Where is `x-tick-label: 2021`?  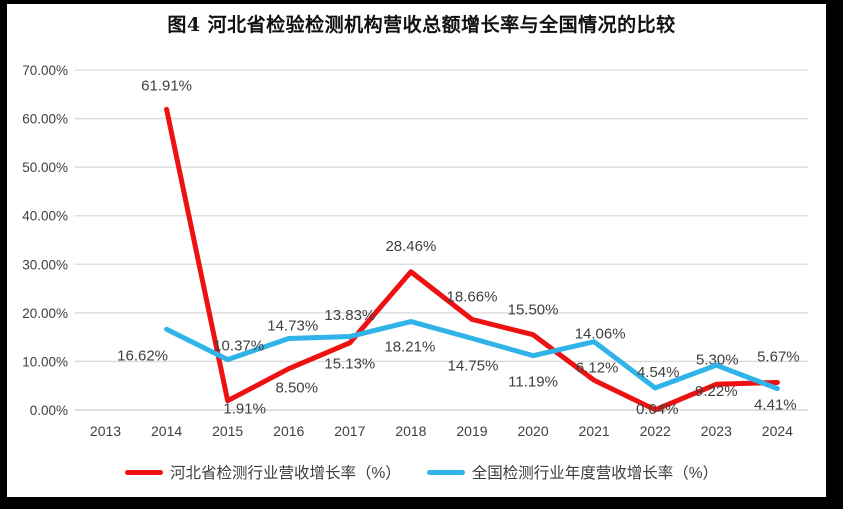 x-tick-label: 2021 is located at coordinates (594, 431).